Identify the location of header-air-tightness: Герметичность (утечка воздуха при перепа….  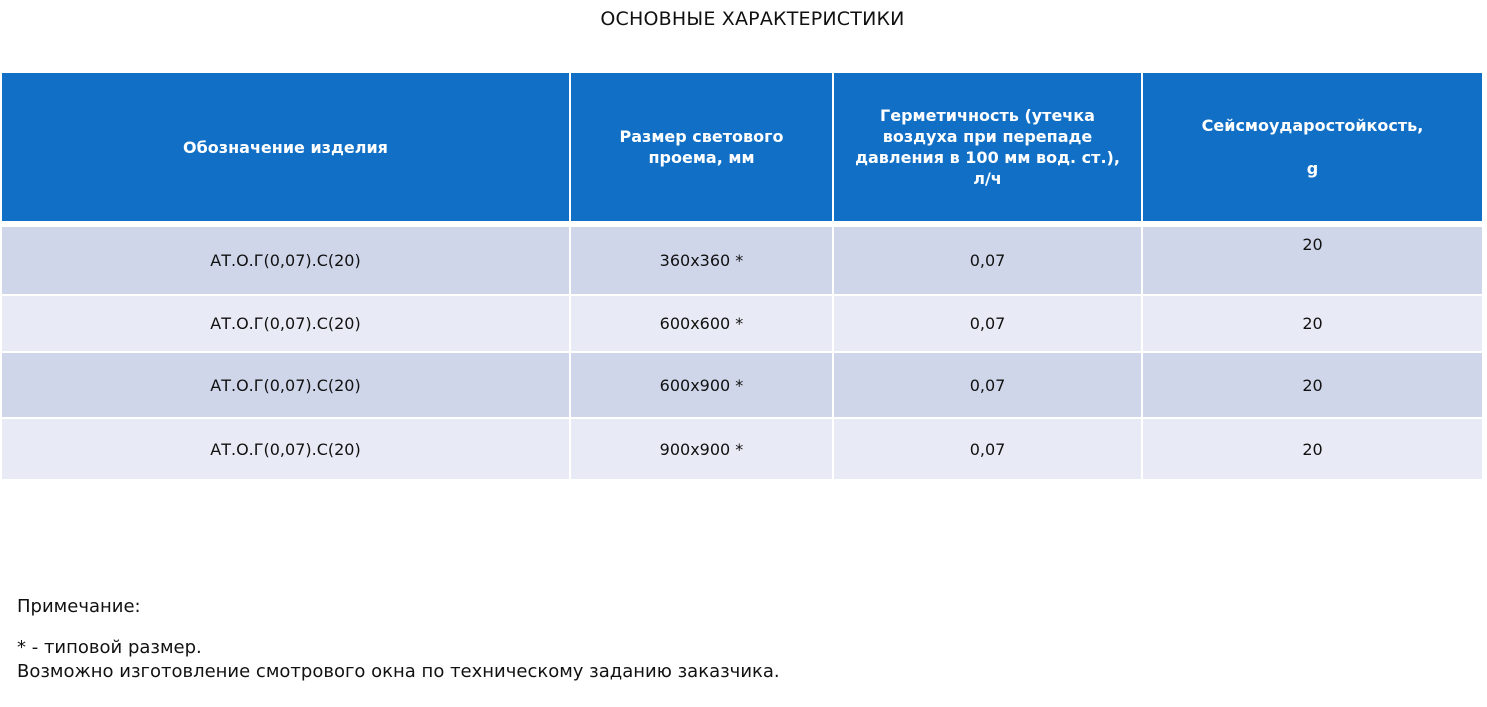
(988, 150).